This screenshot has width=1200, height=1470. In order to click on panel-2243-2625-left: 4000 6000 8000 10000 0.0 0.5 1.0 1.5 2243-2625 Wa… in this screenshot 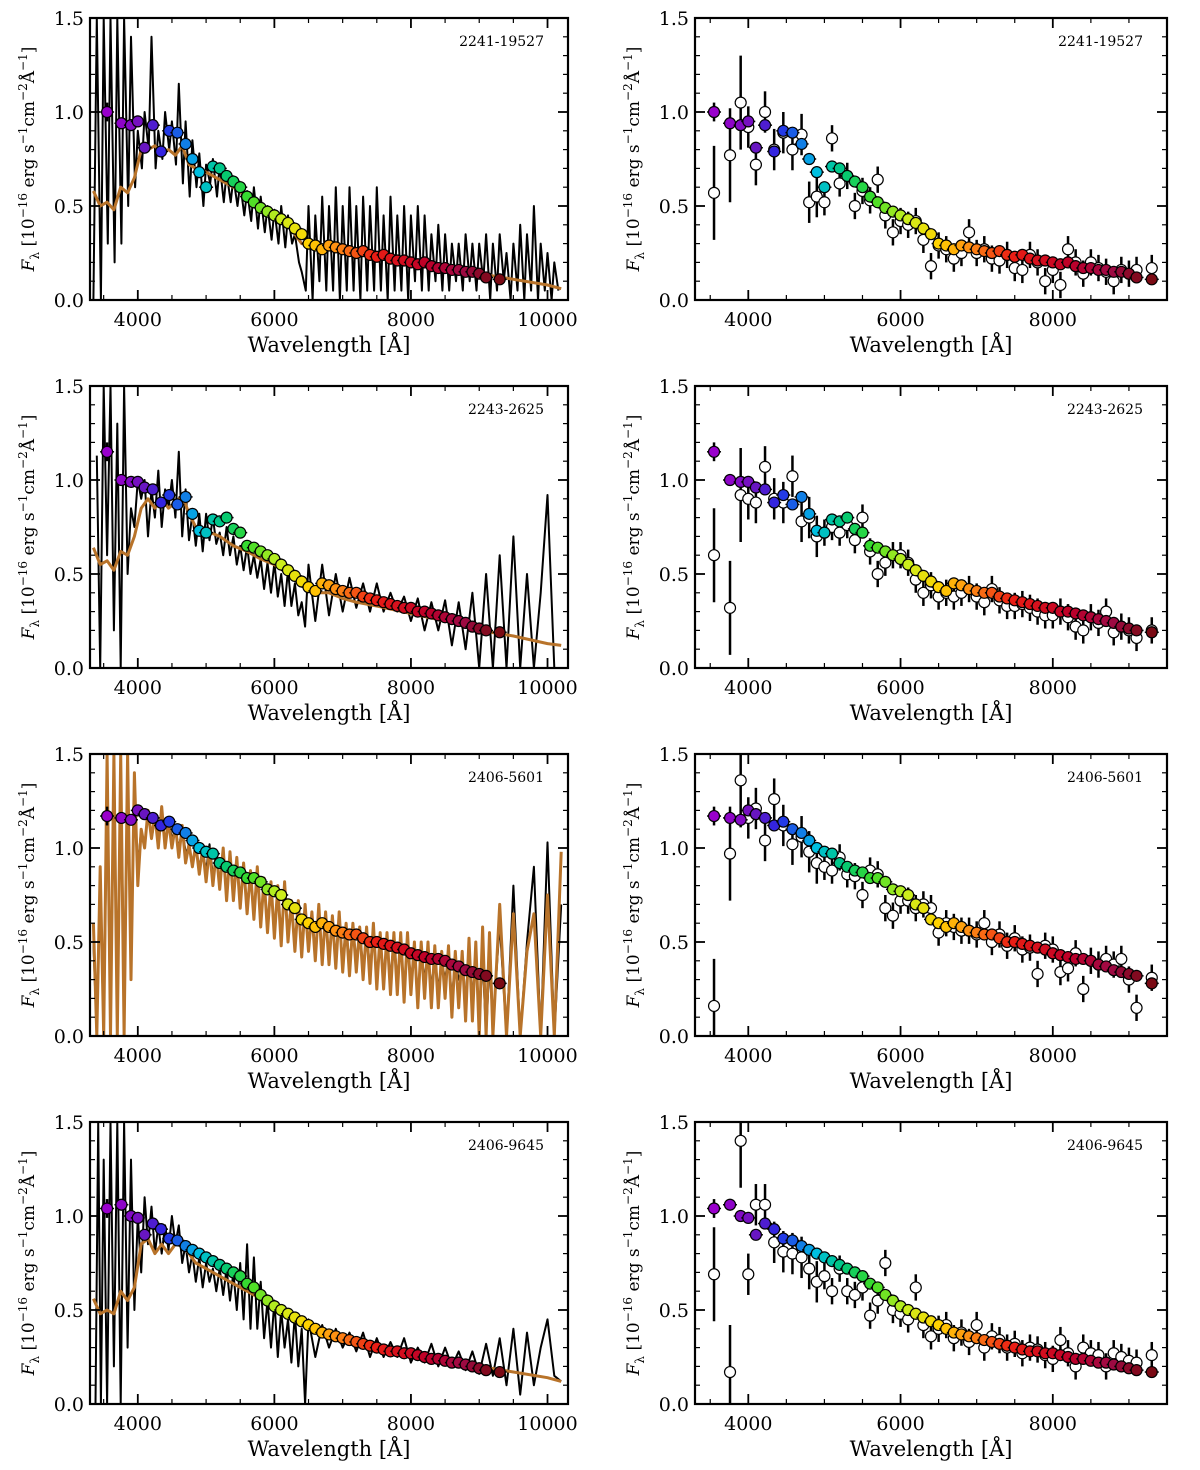, I will do `click(297, 550)`.